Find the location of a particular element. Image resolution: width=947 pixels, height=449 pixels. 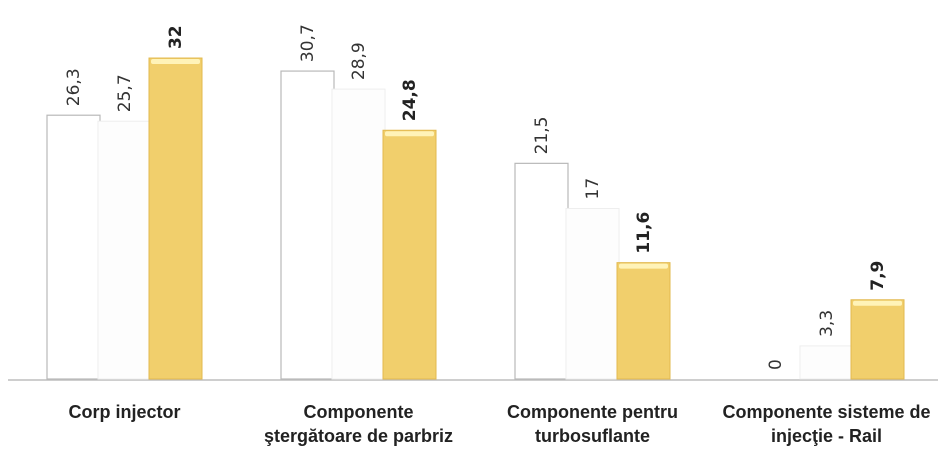

bar-s3-c1 is located at coordinates (175, 218).